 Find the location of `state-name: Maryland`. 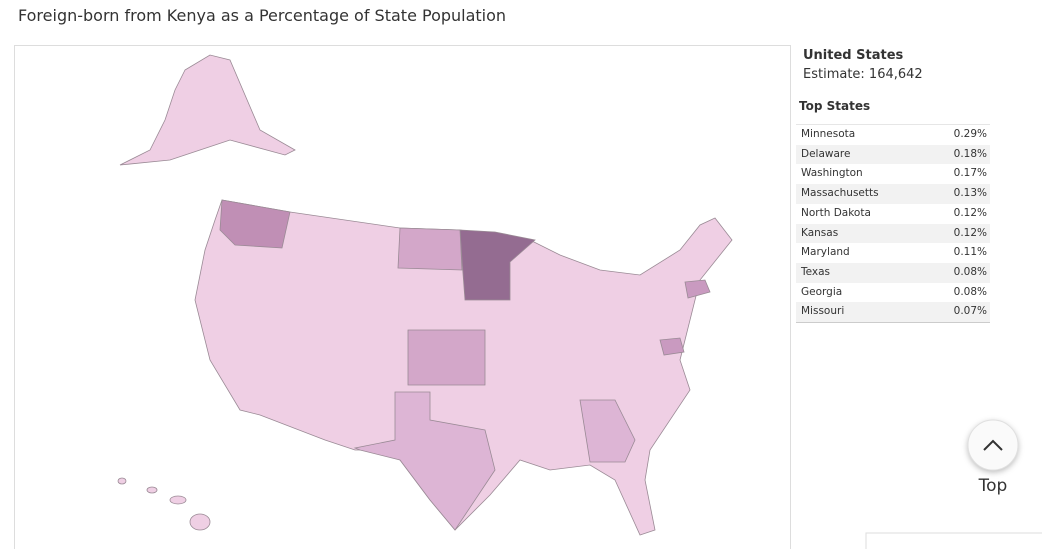

state-name: Maryland is located at coordinates (825, 252).